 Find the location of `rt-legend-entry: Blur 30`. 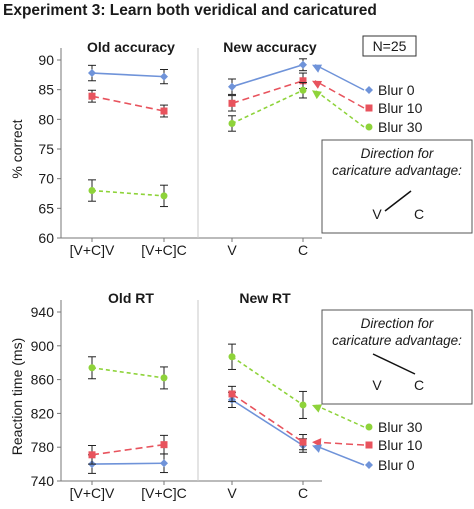

rt-legend-entry: Blur 30 is located at coordinates (367, 419).